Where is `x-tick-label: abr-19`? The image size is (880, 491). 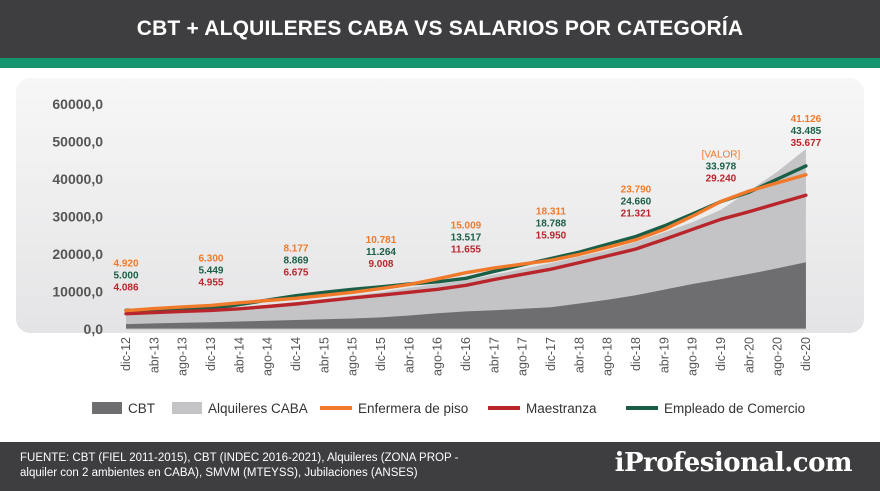 x-tick-label: abr-19 is located at coordinates (664, 355).